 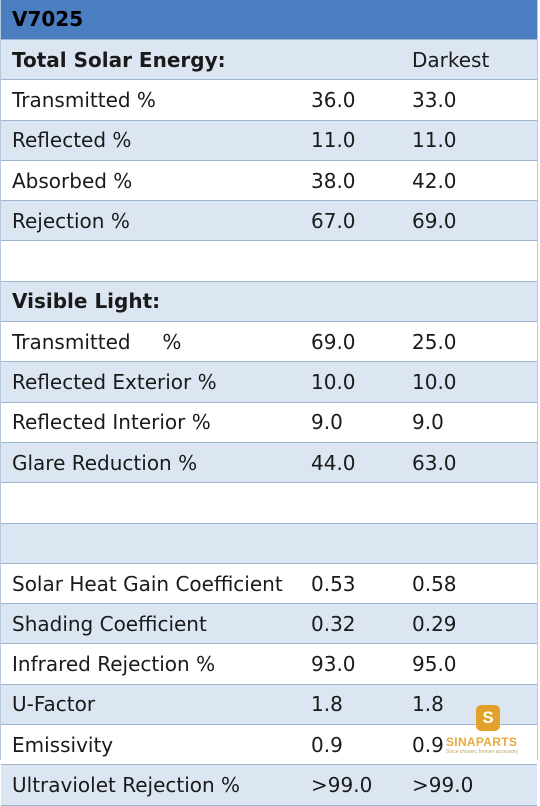 I want to click on table-row: Ultraviolet Rejection % >99.0 >99.0, so click(x=269, y=784).